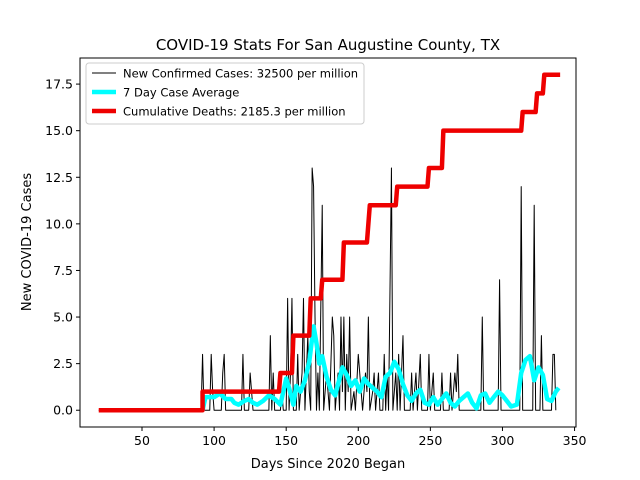 This screenshot has height=480, width=640. Describe the element at coordinates (63, 317) in the screenshot. I see `y-tick-label: 5.0` at that location.